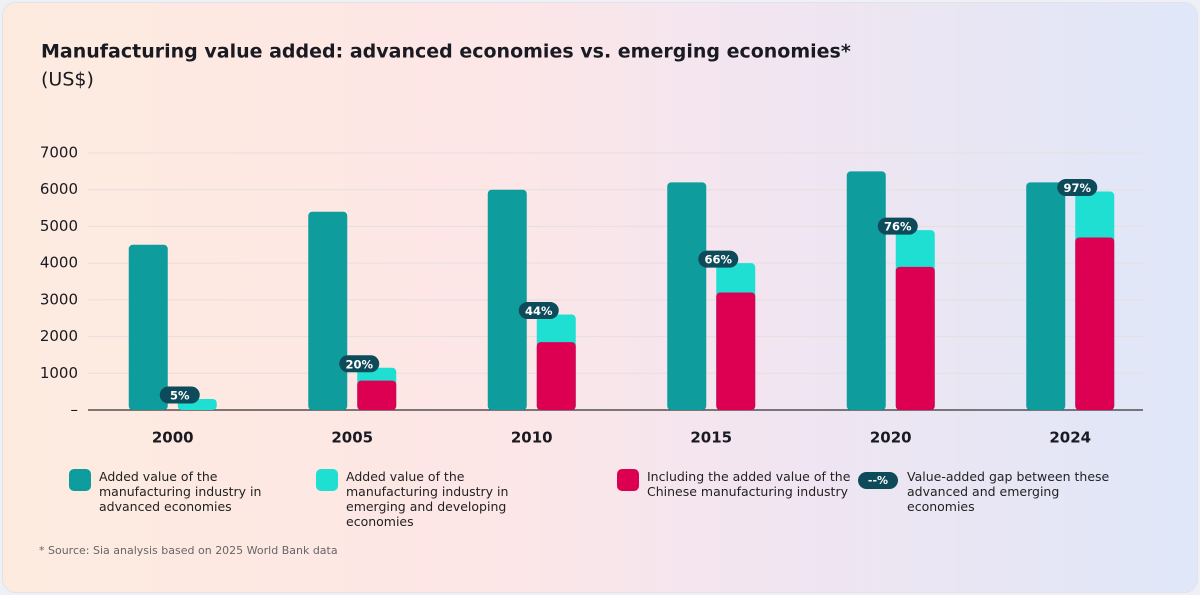 This screenshot has width=1200, height=595. Describe the element at coordinates (1070, 438) in the screenshot. I see `x-tick-label: 2024` at that location.